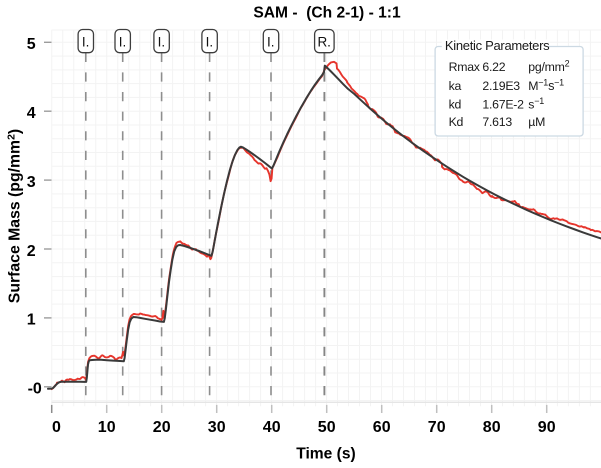  What do you see at coordinates (327, 13) in the screenshot?
I see `svg-text: SAM - (Ch 2-1) - 1:1` at bounding box center [327, 13].